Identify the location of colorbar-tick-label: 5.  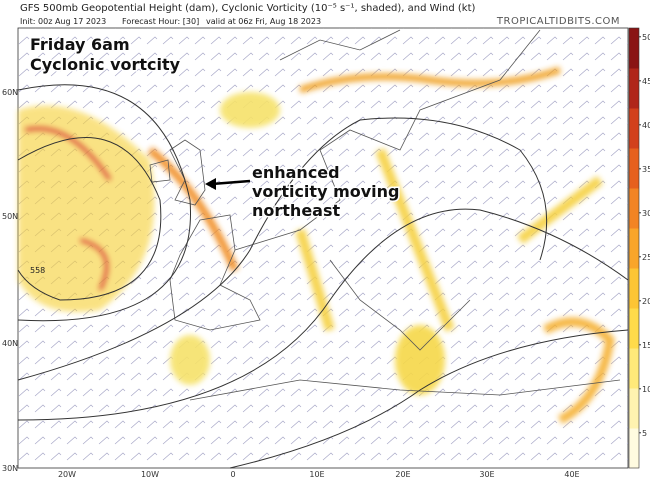
(644, 433).